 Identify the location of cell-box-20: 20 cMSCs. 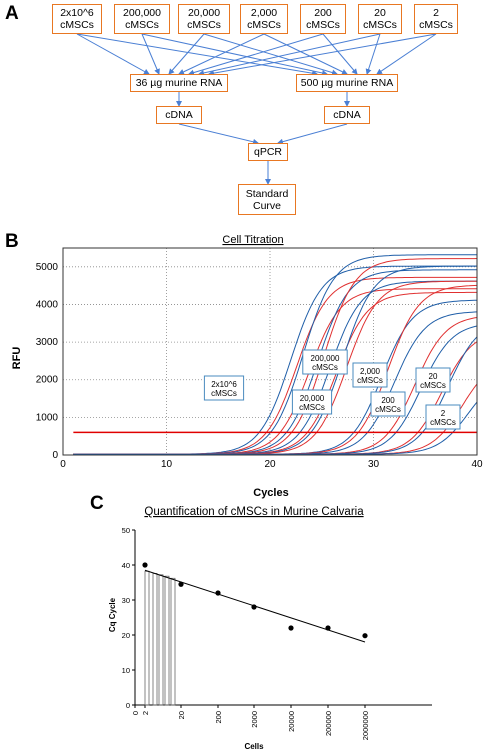
(380, 19).